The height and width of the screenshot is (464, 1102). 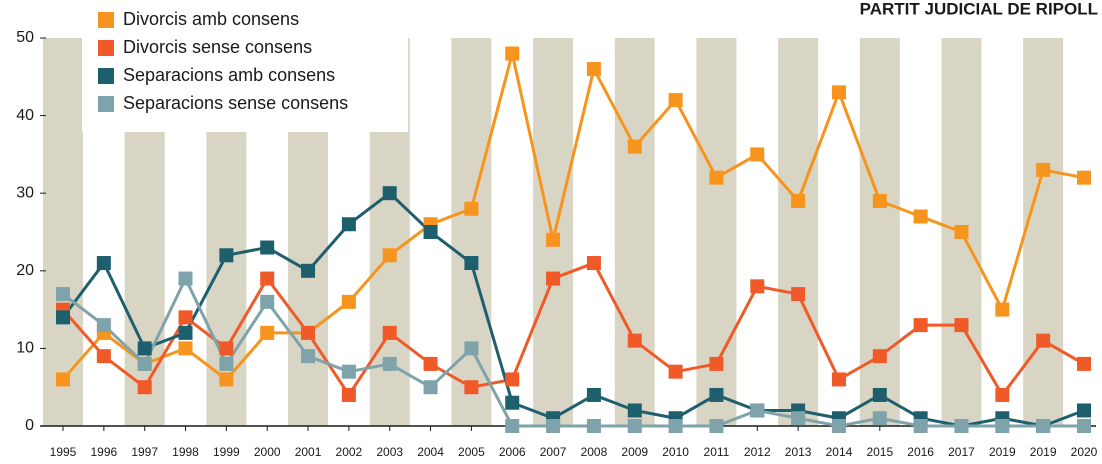 What do you see at coordinates (25, 348) in the screenshot?
I see `y-tick-label: 10` at bounding box center [25, 348].